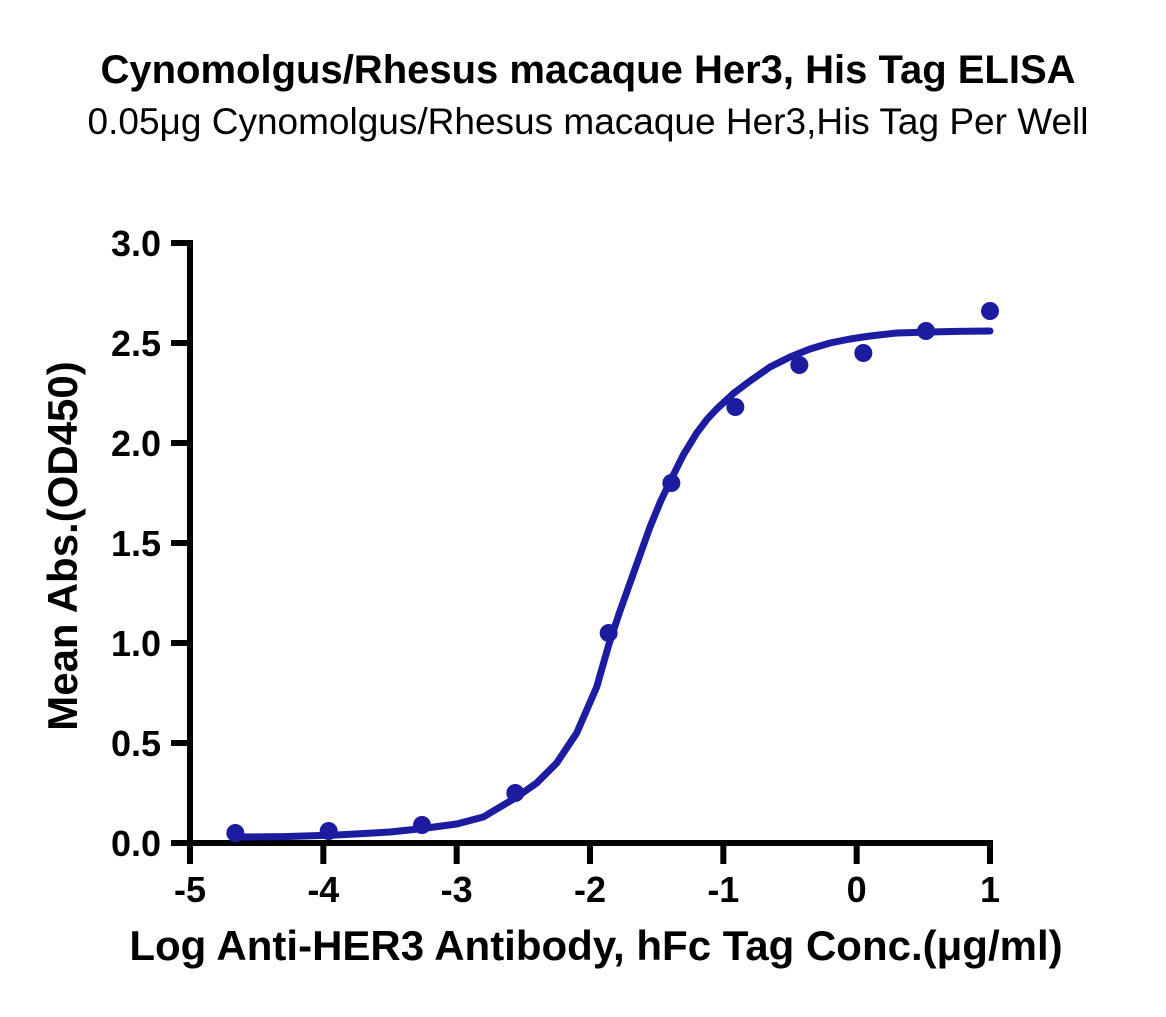 This screenshot has width=1166, height=1017. What do you see at coordinates (136, 343) in the screenshot?
I see `y-axis-tick-label: 2.5` at bounding box center [136, 343].